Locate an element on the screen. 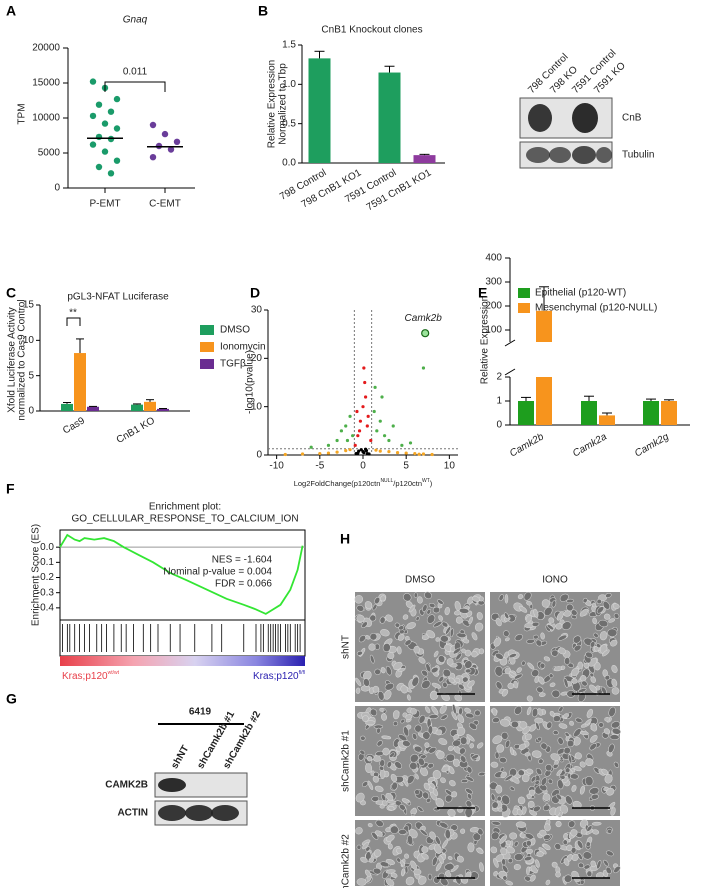  y-tick-label: -0.3 is located at coordinates (46, 592).